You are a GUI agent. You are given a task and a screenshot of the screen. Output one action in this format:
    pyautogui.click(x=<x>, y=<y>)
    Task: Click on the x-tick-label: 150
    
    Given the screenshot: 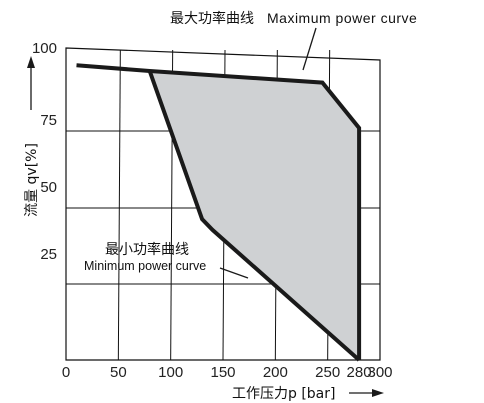 What is the action you would take?
    pyautogui.click(x=222, y=372)
    